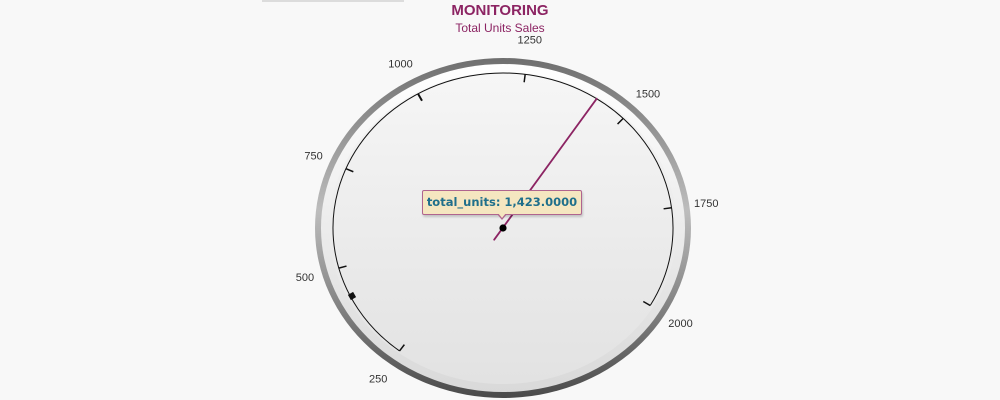 This screenshot has width=1000, height=400. What do you see at coordinates (352, 296) in the screenshot?
I see `gauge-minor-marker` at bounding box center [352, 296].